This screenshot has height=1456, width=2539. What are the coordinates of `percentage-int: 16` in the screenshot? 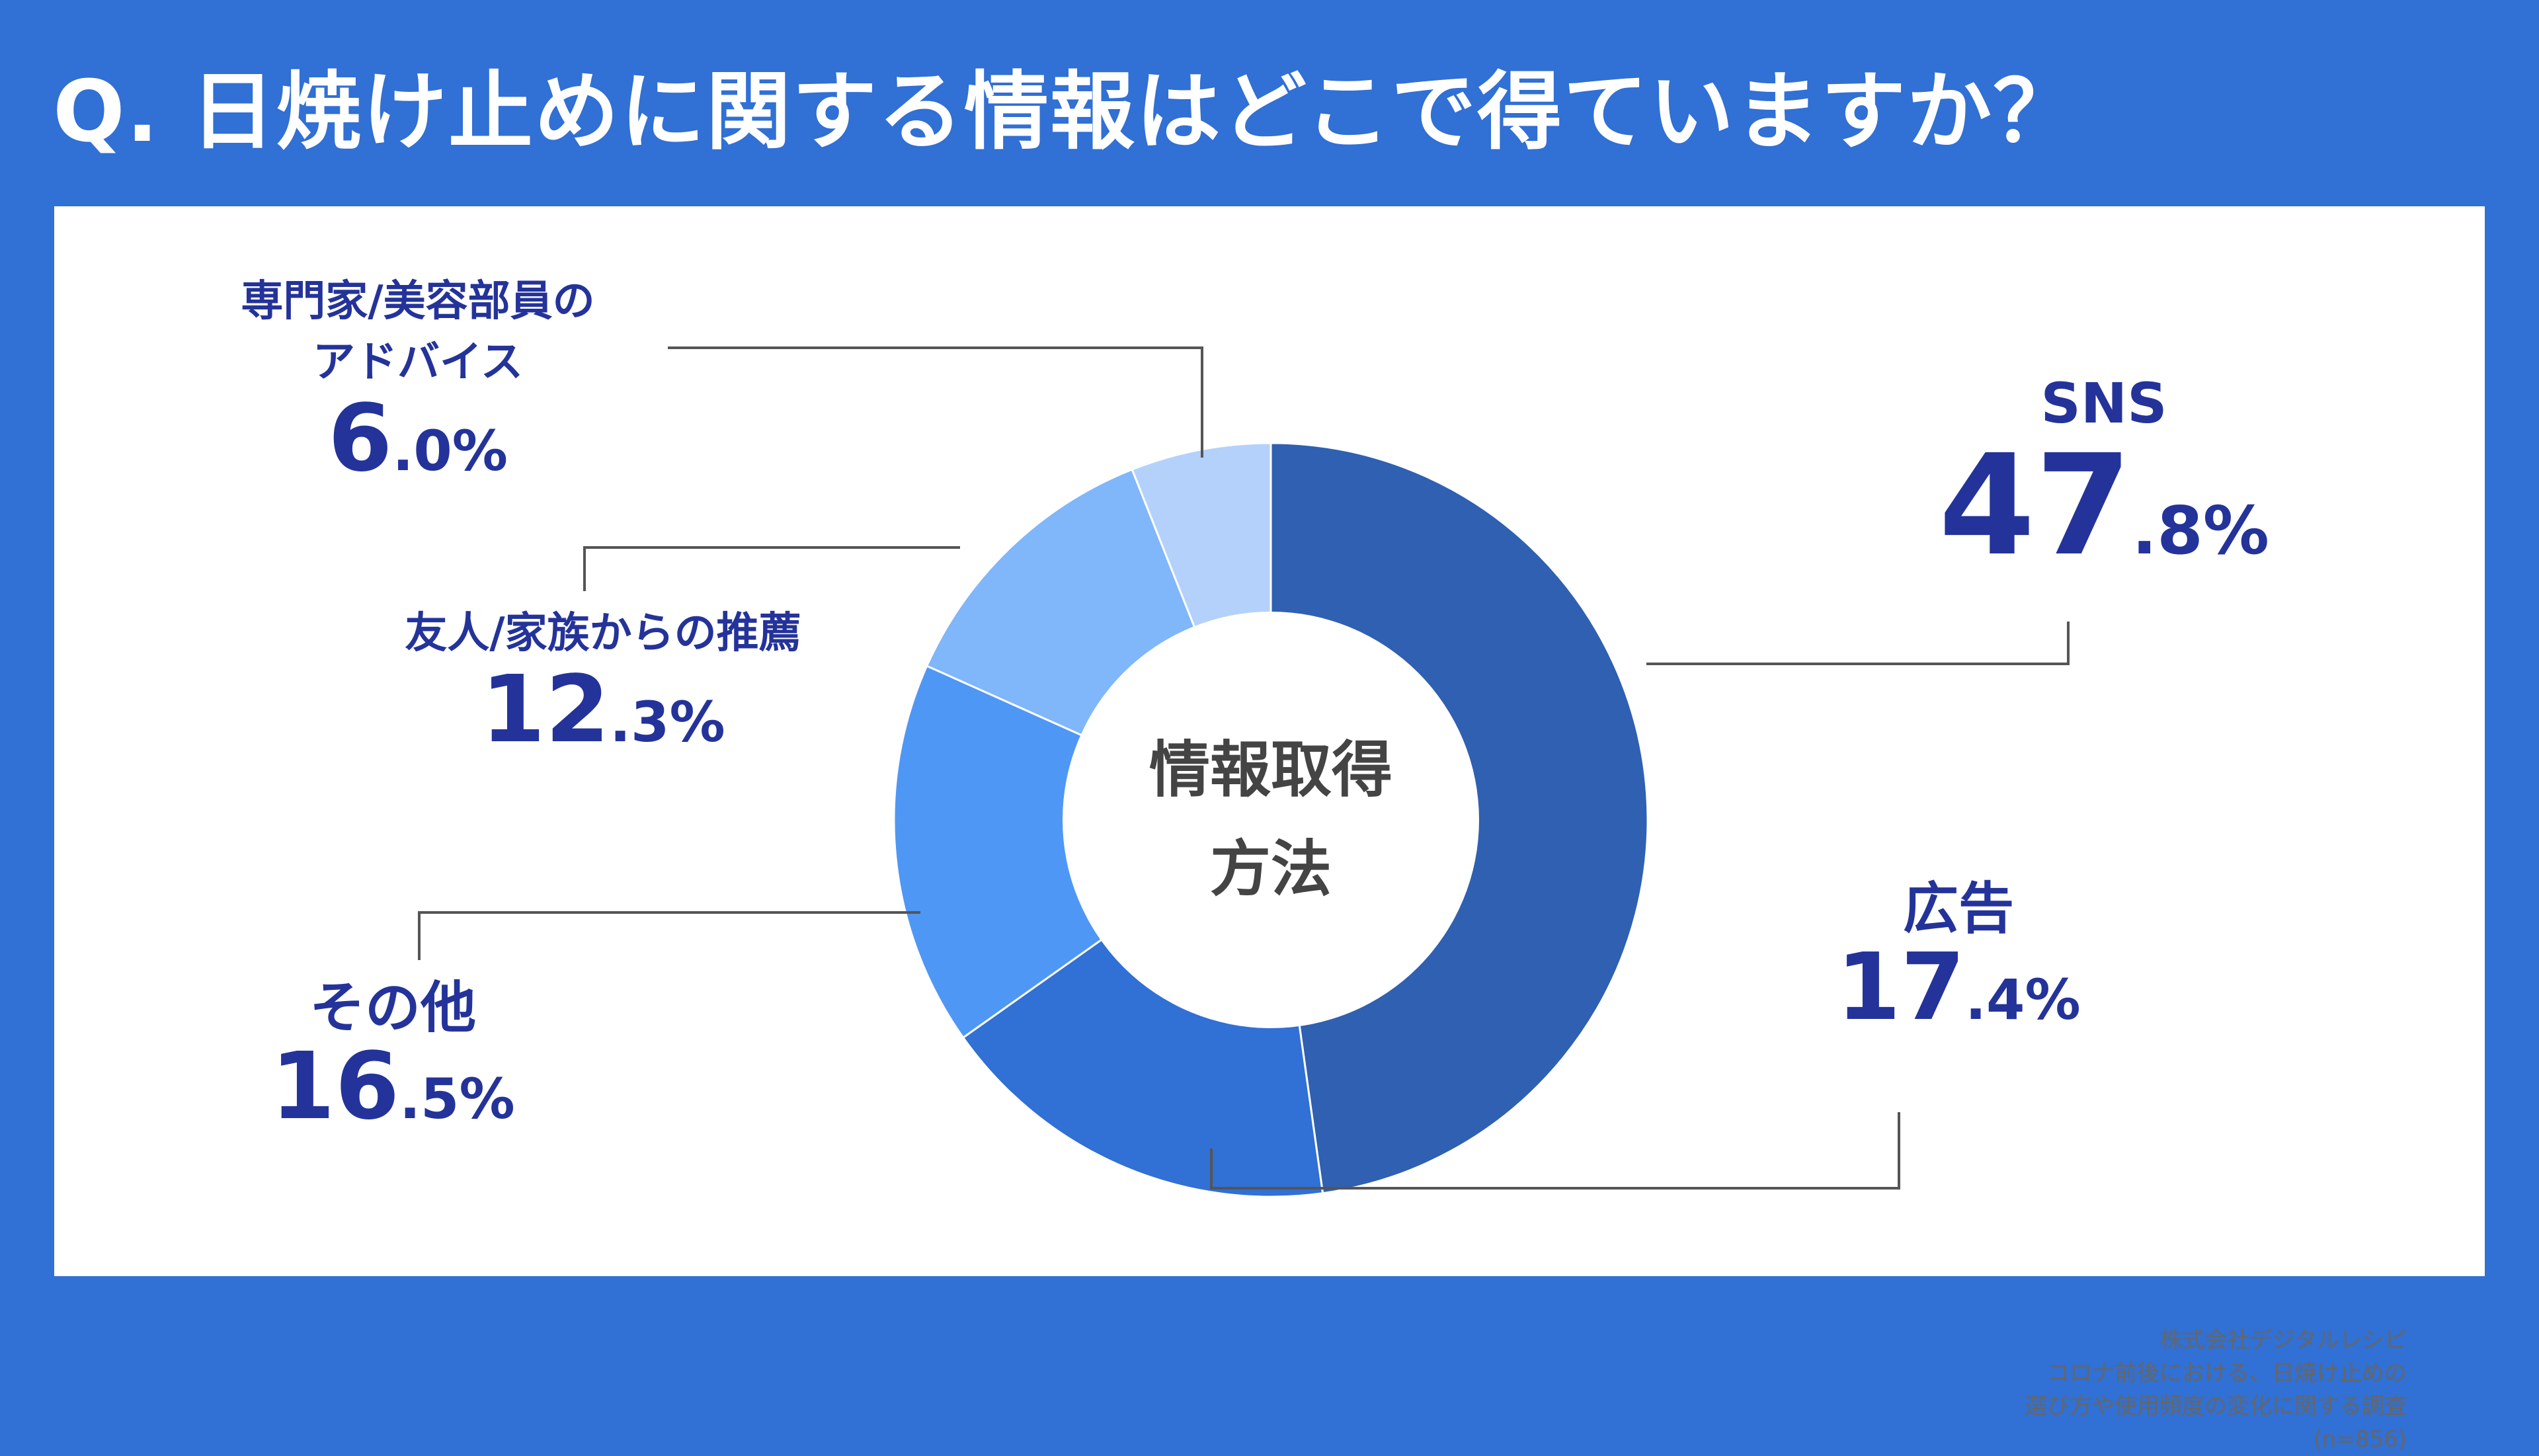 It's located at (335, 1087).